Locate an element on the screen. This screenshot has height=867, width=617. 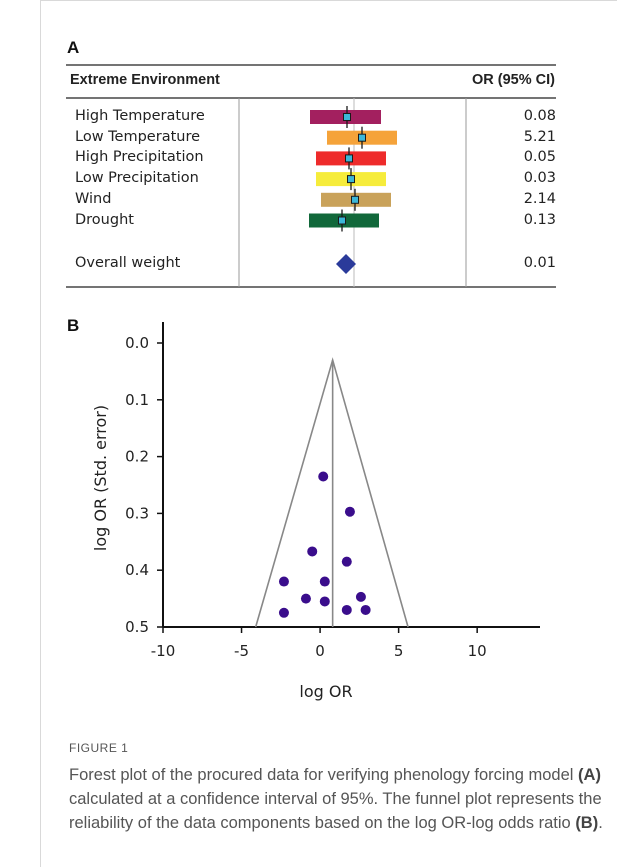
funnel-x-label: log OR is located at coordinates (325, 691).